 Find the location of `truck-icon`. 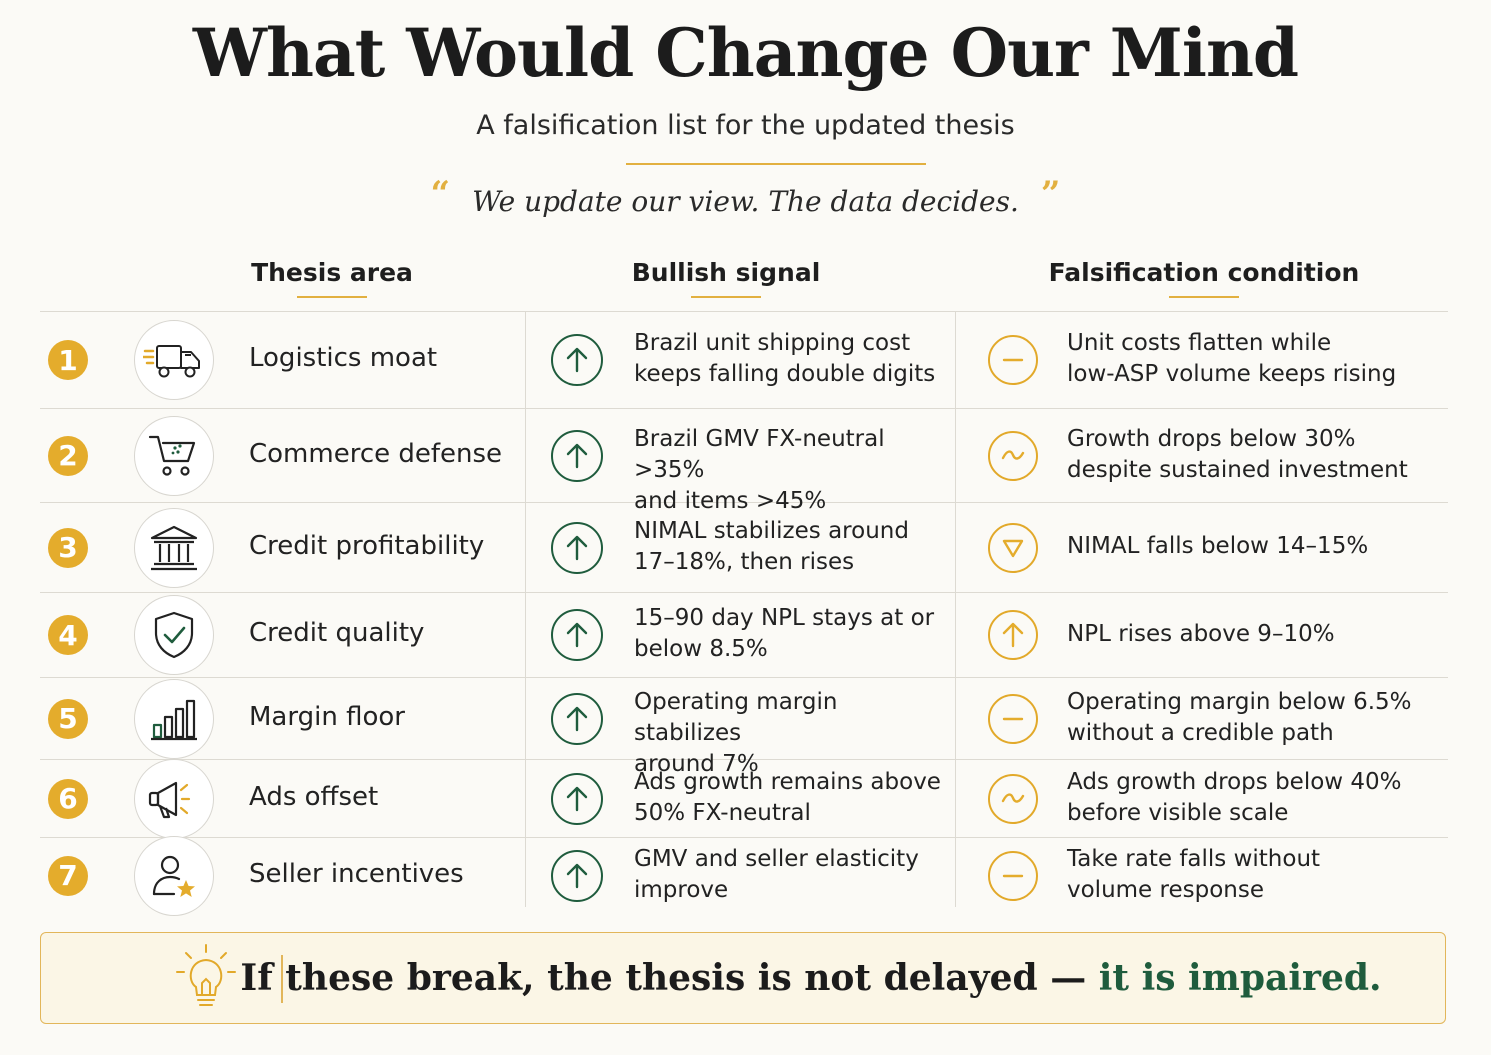

truck-icon is located at coordinates (174, 360).